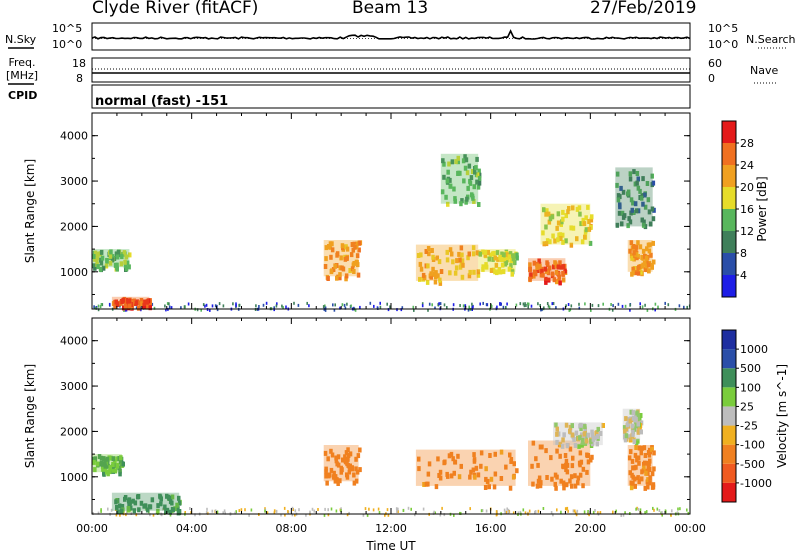 The width and height of the screenshot is (800, 554). I want to click on nave-label: Nave, so click(764, 70).